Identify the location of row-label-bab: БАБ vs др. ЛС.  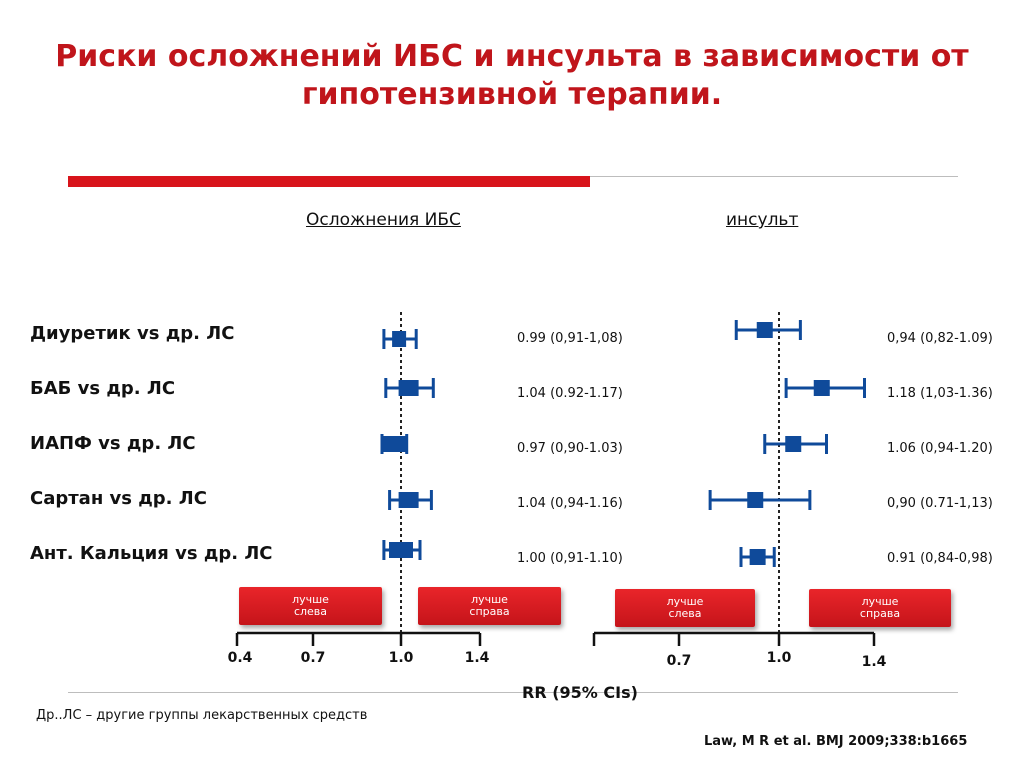
(103, 388).